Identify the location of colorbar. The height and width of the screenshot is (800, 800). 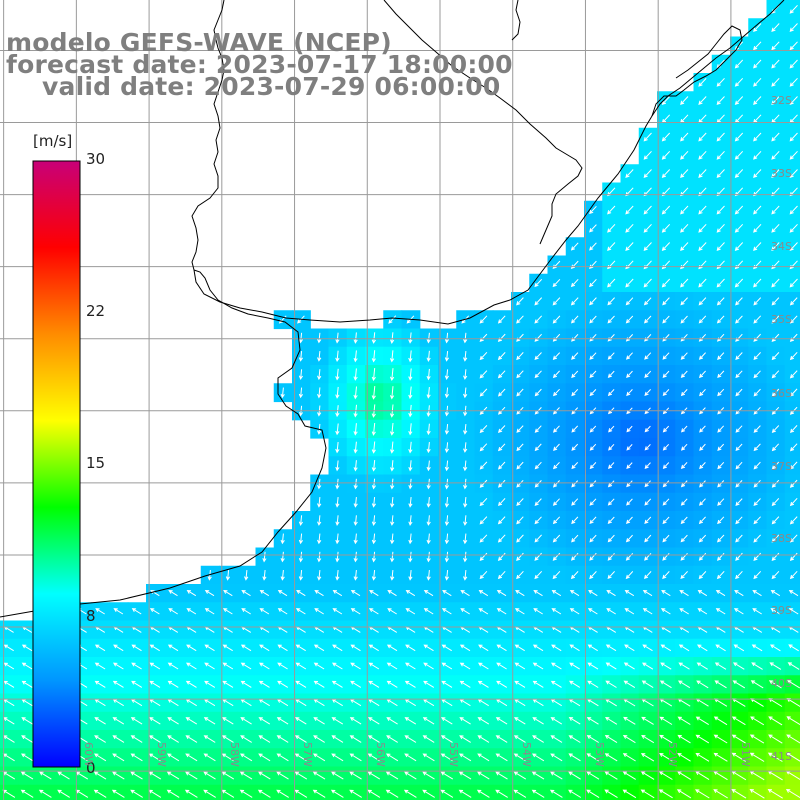
(56, 464).